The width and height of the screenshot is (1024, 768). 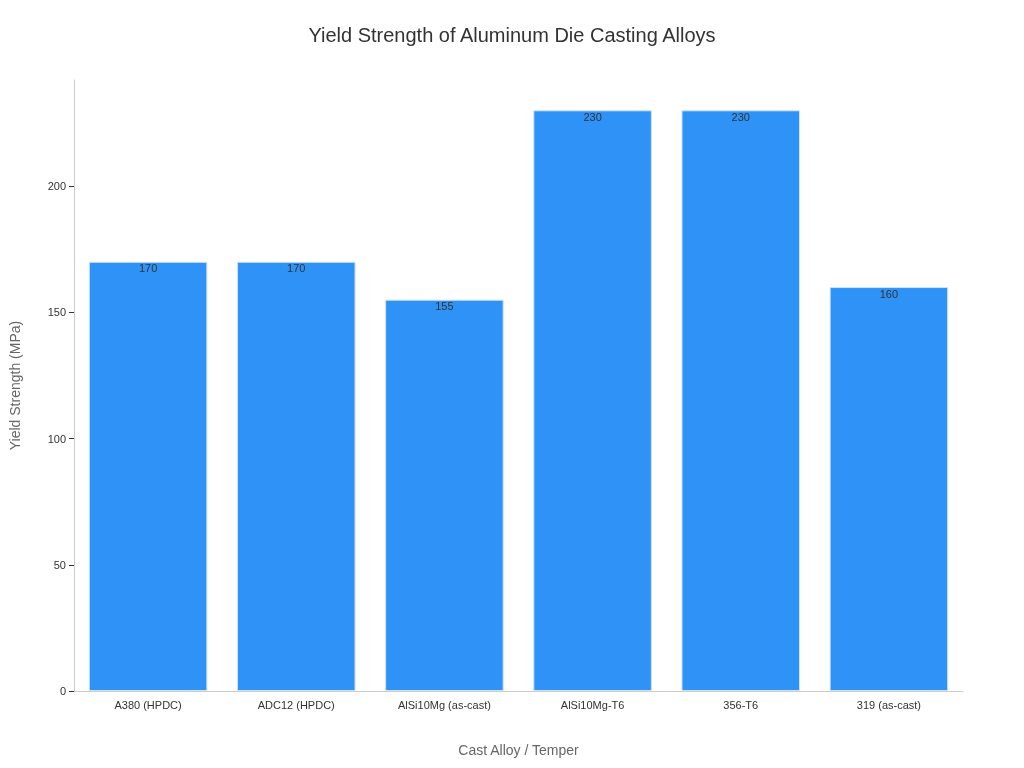 What do you see at coordinates (444, 704) in the screenshot?
I see `x-tick-label: AlSi10Mg (as-cast)` at bounding box center [444, 704].